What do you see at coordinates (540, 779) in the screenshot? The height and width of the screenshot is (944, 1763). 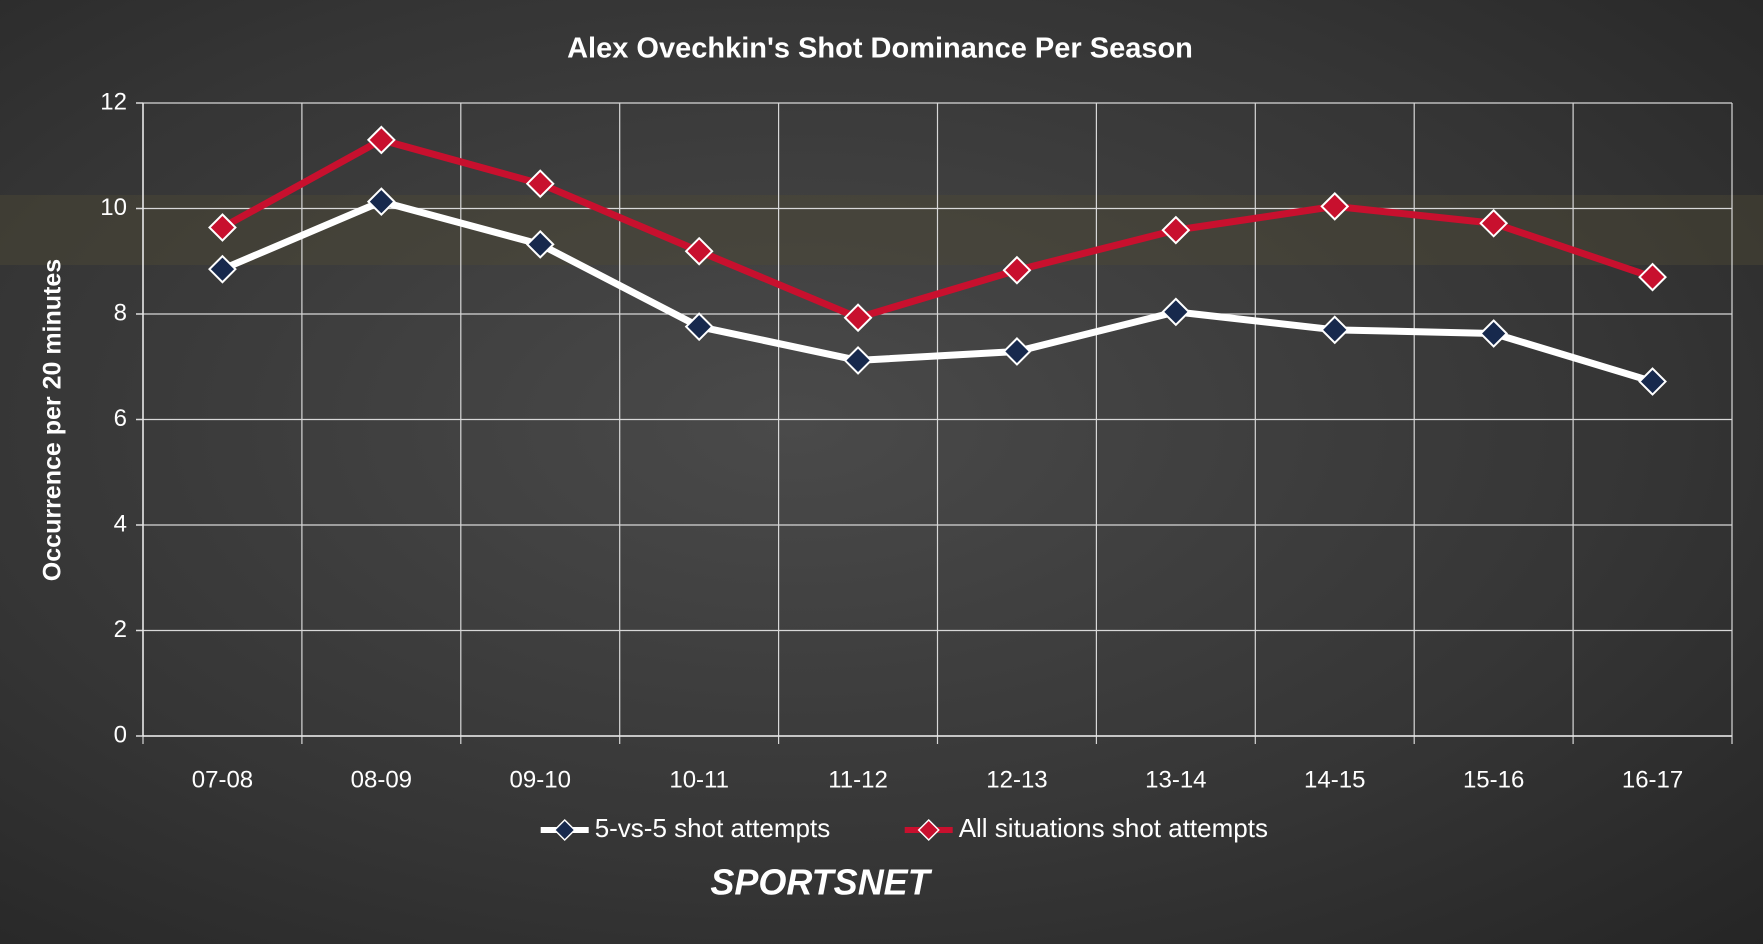 I see `x-tick-label: 09-10` at bounding box center [540, 779].